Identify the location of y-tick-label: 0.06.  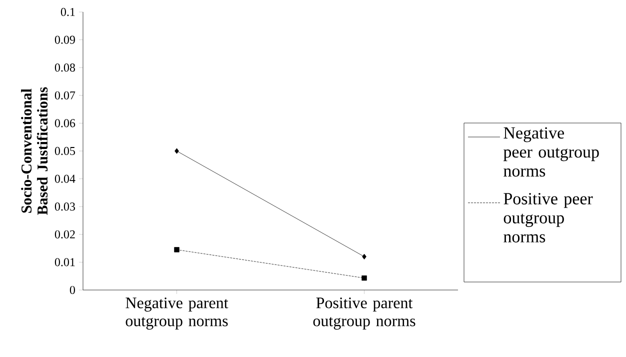
(65, 123).